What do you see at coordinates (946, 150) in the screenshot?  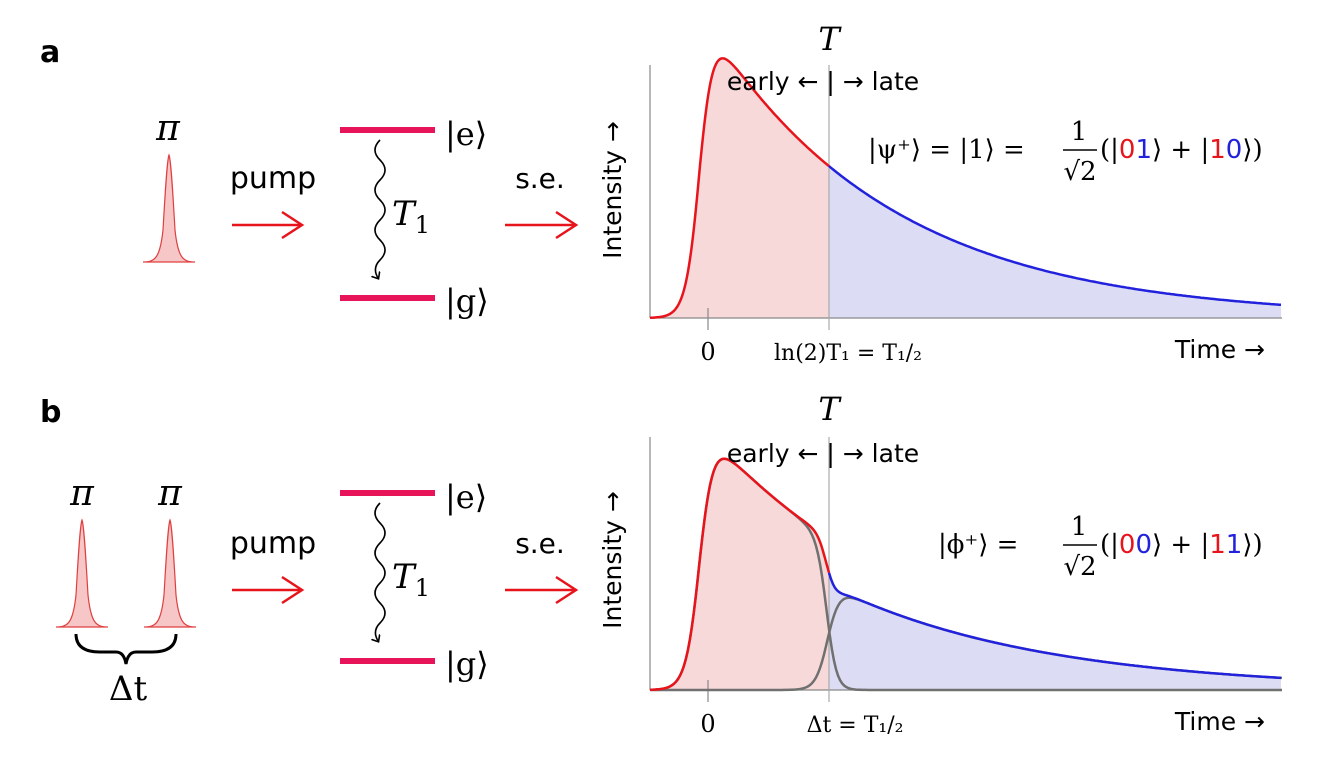 I see `state-prefix: |ψ⁺⟩ = |1⟩ =` at bounding box center [946, 150].